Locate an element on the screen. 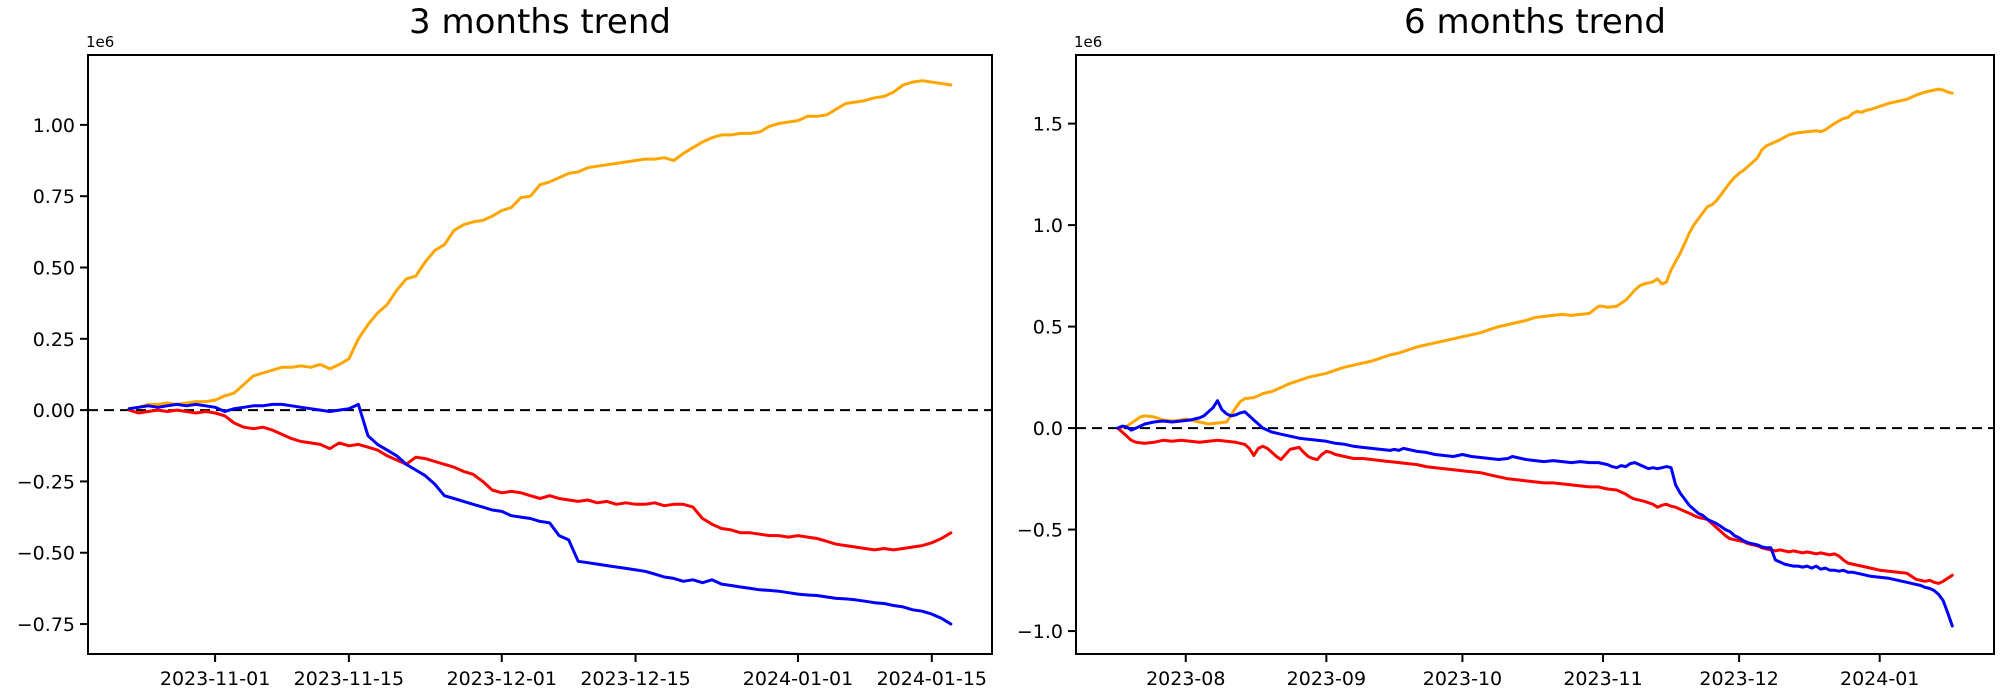 This screenshot has width=2000, height=700. y-tick-label: 1.5 is located at coordinates (1048, 125).